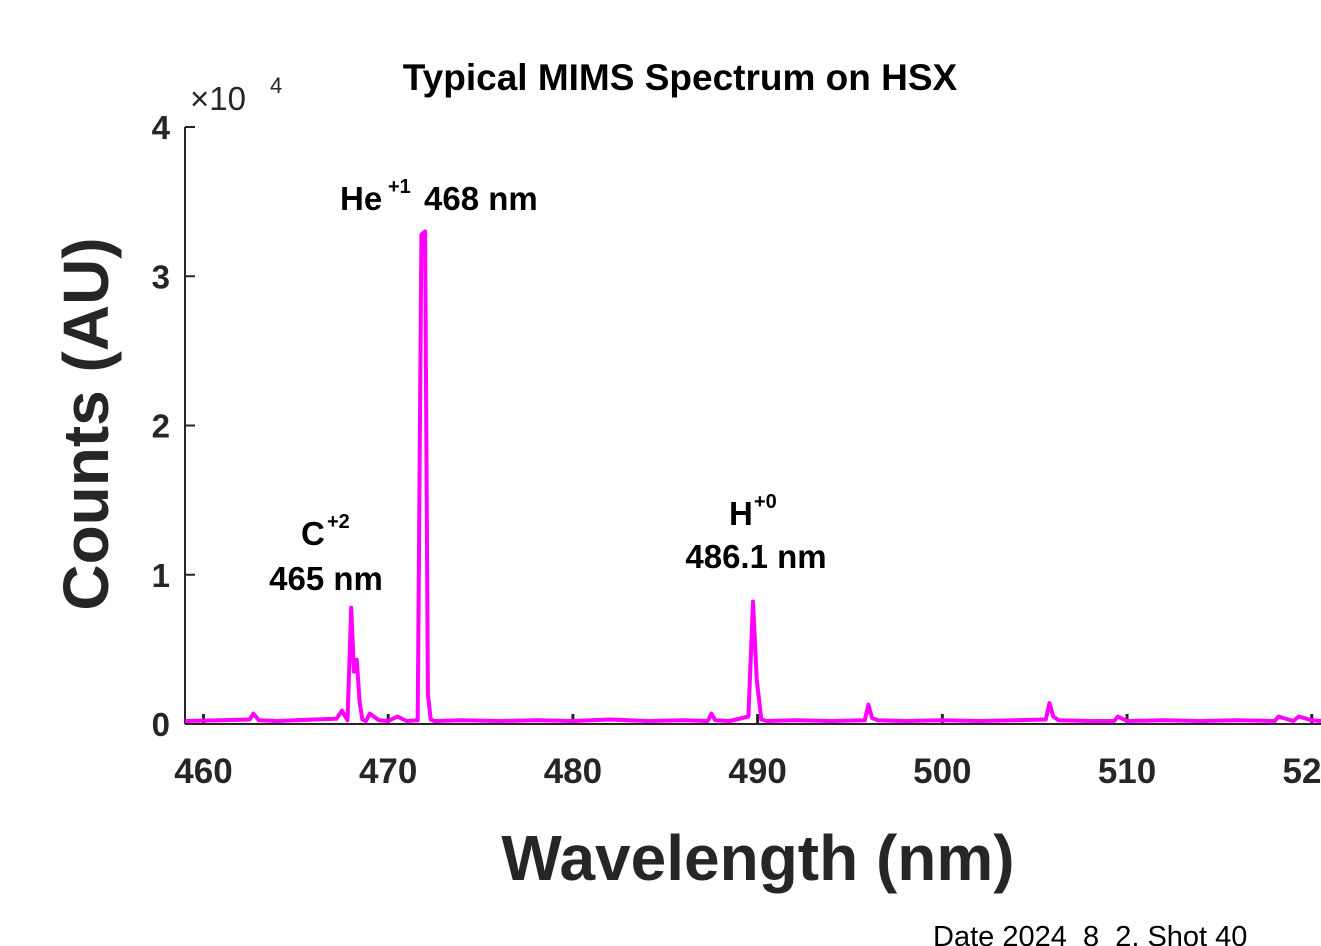 This screenshot has width=1321, height=946. I want to click on annotation-hydrogen-wavelength: 486.1 nm, so click(755, 556).